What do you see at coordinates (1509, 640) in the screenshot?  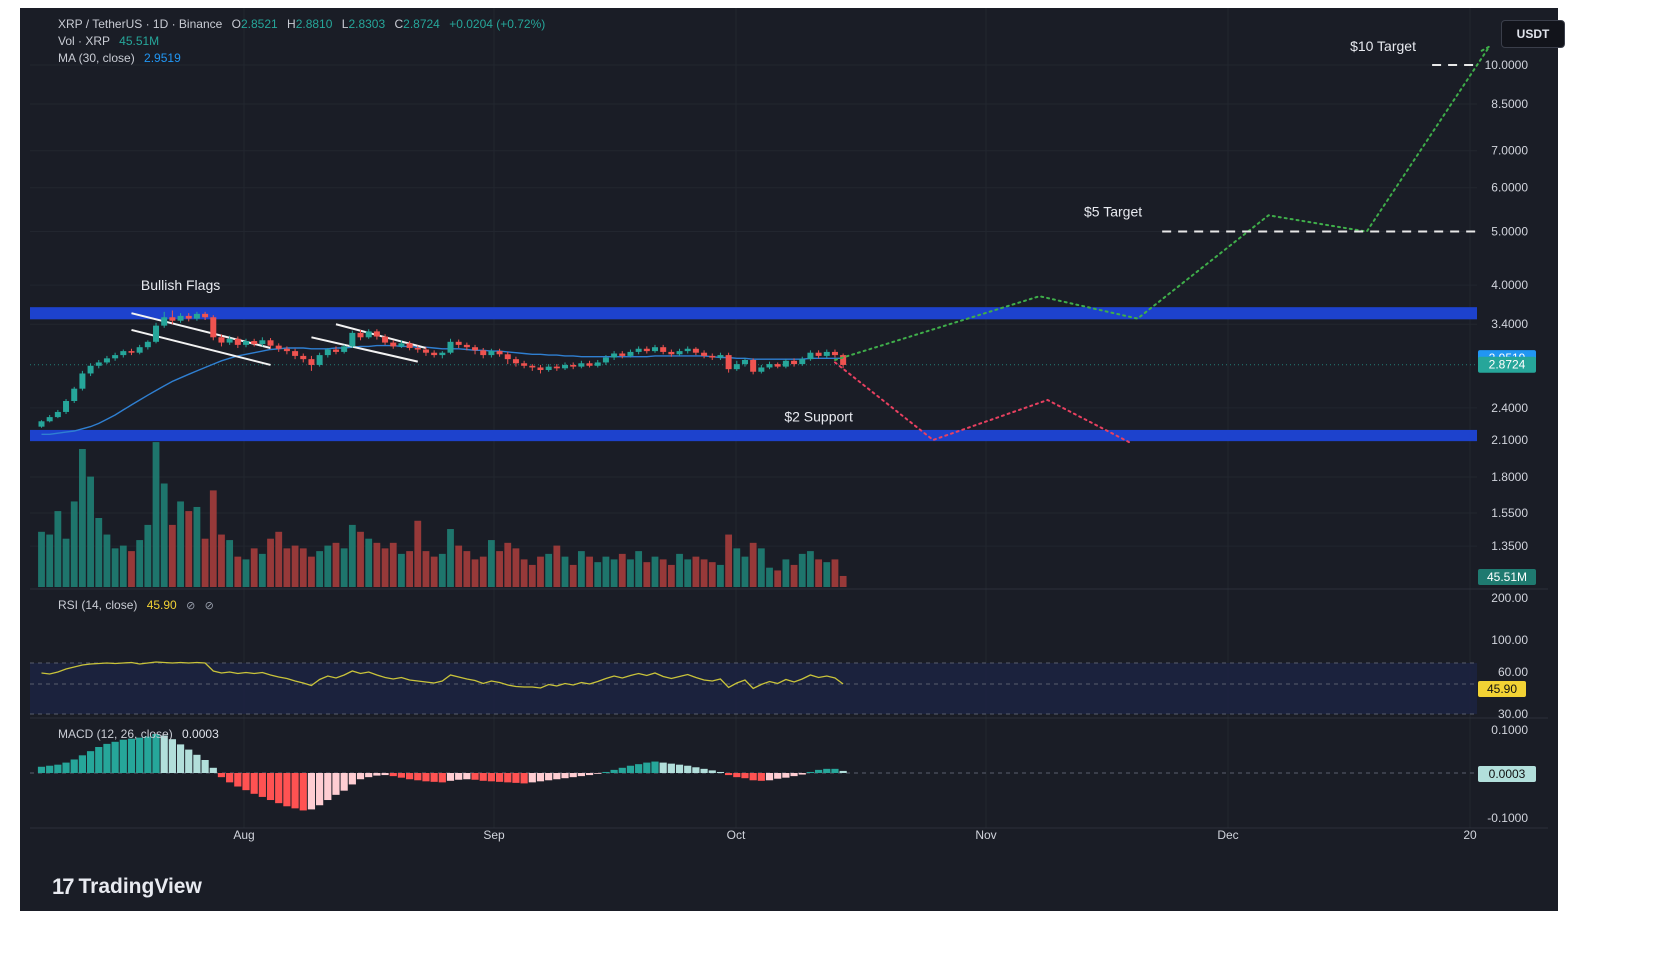 I see `rsi-tick-label: 100.00` at bounding box center [1509, 640].